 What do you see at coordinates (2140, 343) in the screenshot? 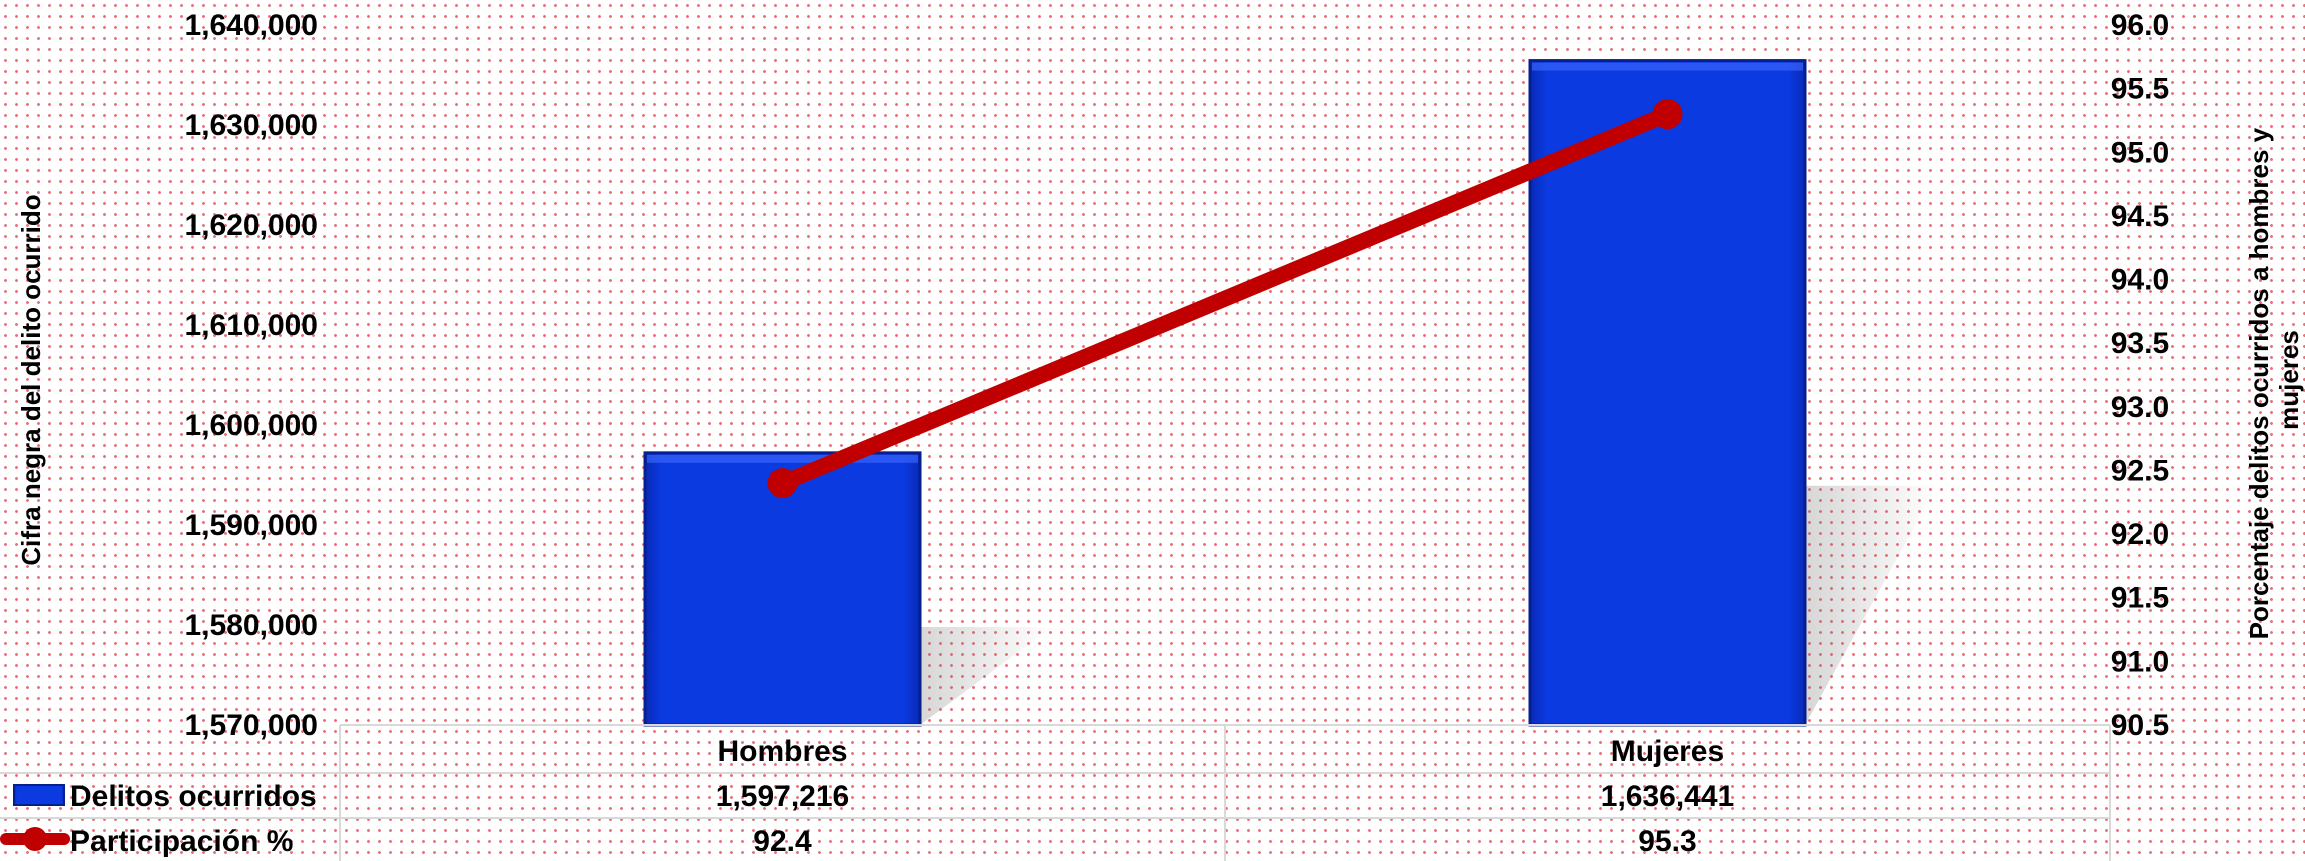
I see `right-tick-label: 93.5` at bounding box center [2140, 343].